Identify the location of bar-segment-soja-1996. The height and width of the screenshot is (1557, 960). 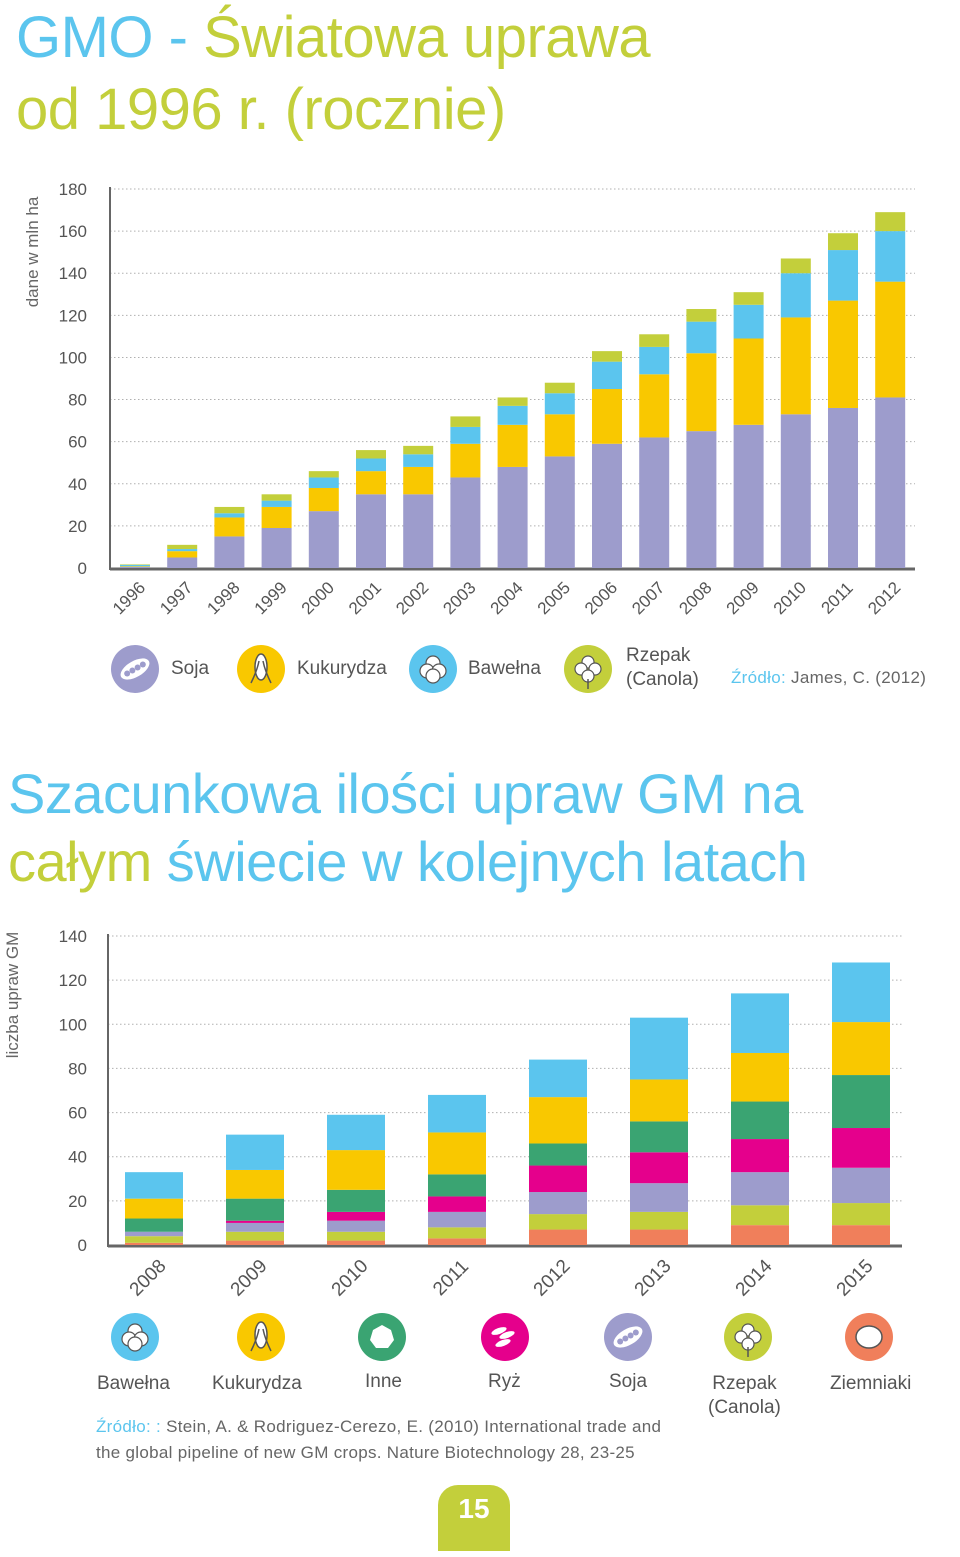
(135, 567).